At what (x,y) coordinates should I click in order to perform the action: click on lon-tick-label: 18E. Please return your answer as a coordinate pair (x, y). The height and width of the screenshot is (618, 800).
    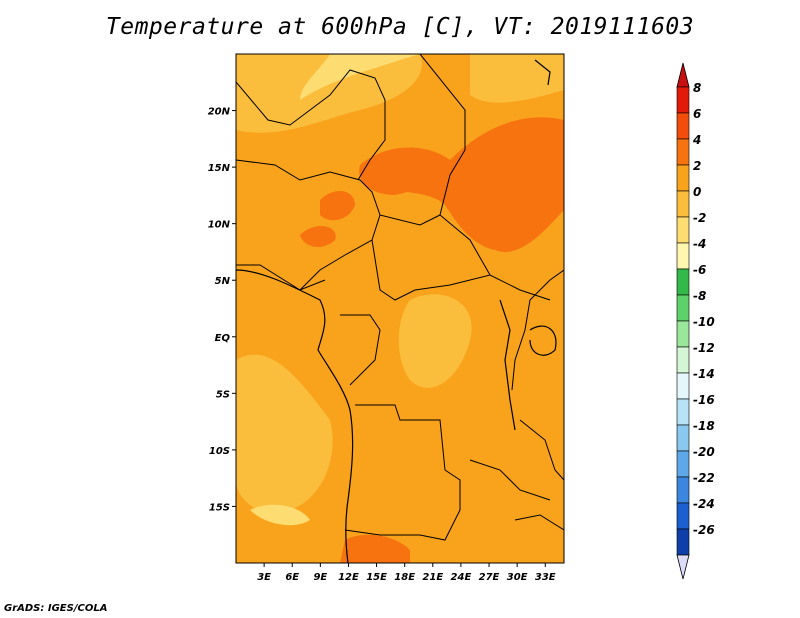
    Looking at the image, I should click on (404, 577).